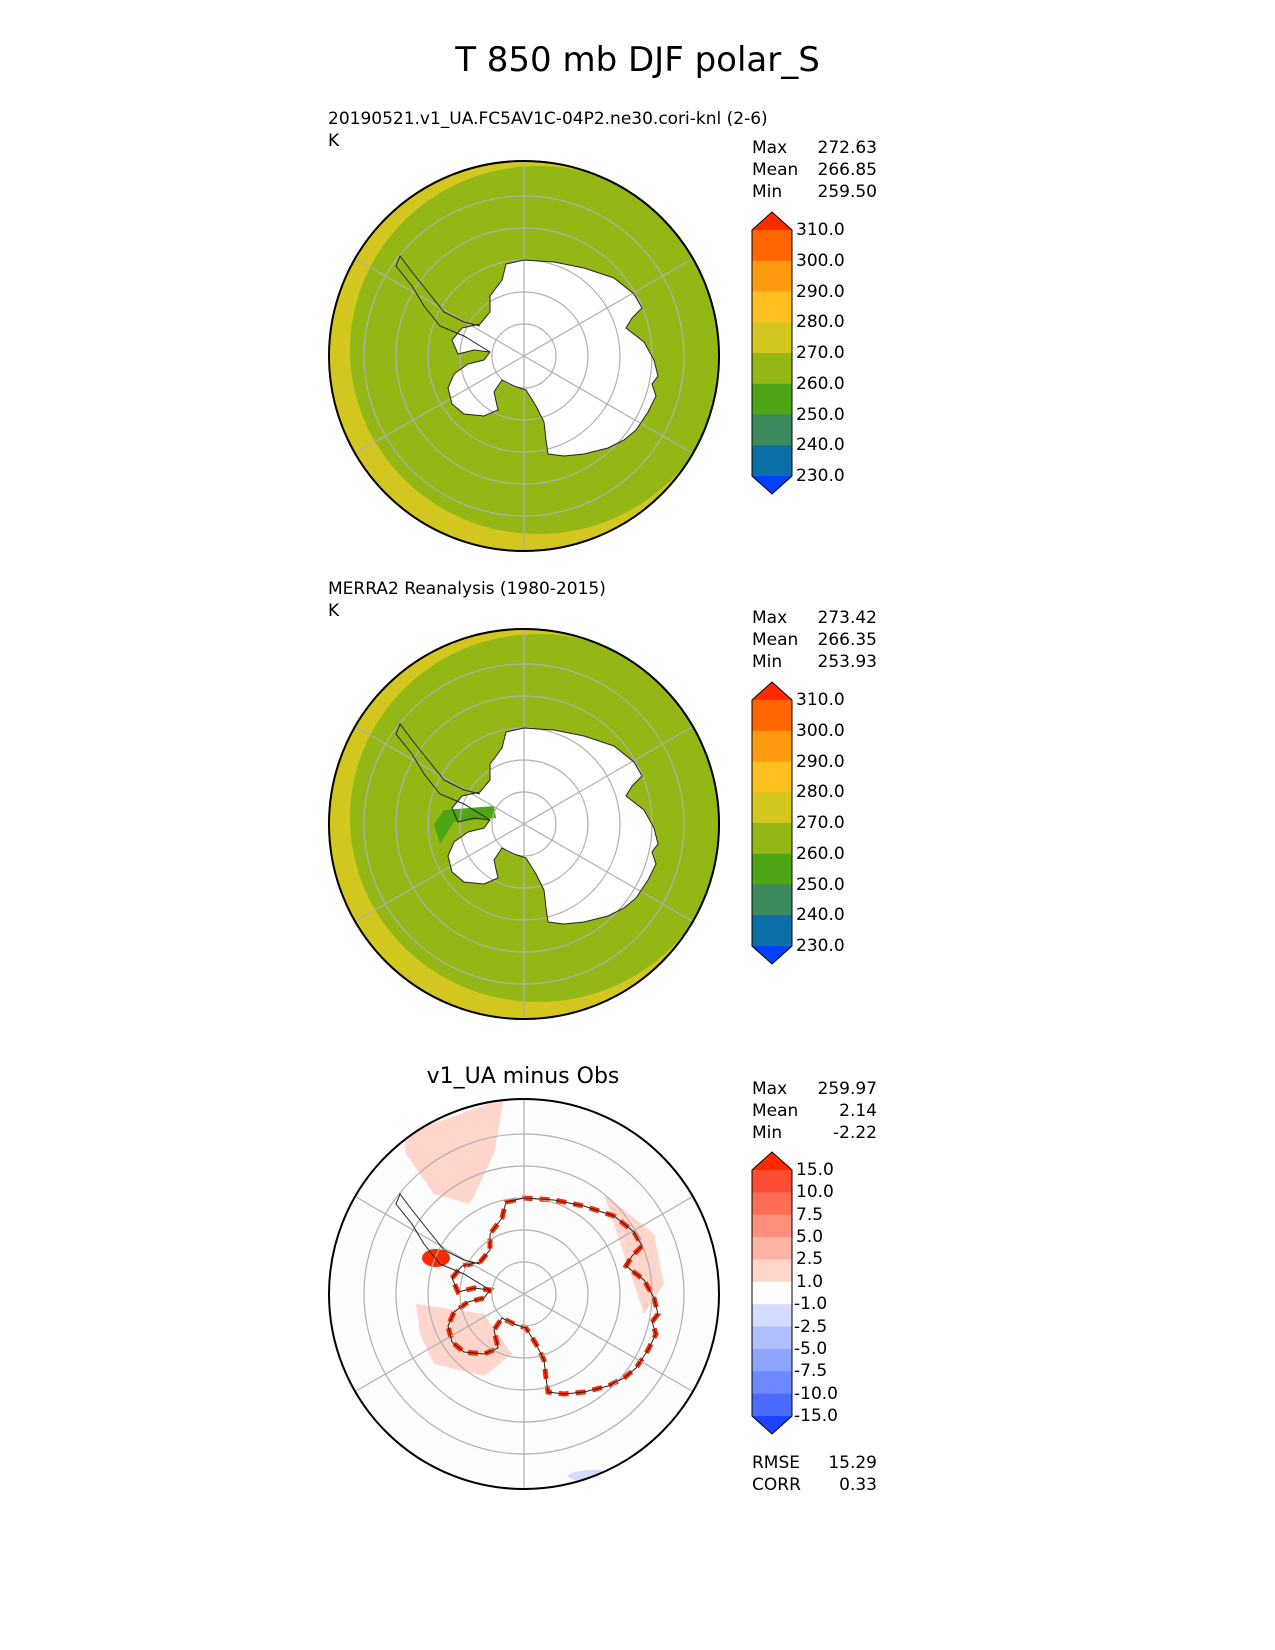 This screenshot has width=1275, height=1650. What do you see at coordinates (858, 1111) in the screenshot?
I see `mean-value: 2.14` at bounding box center [858, 1111].